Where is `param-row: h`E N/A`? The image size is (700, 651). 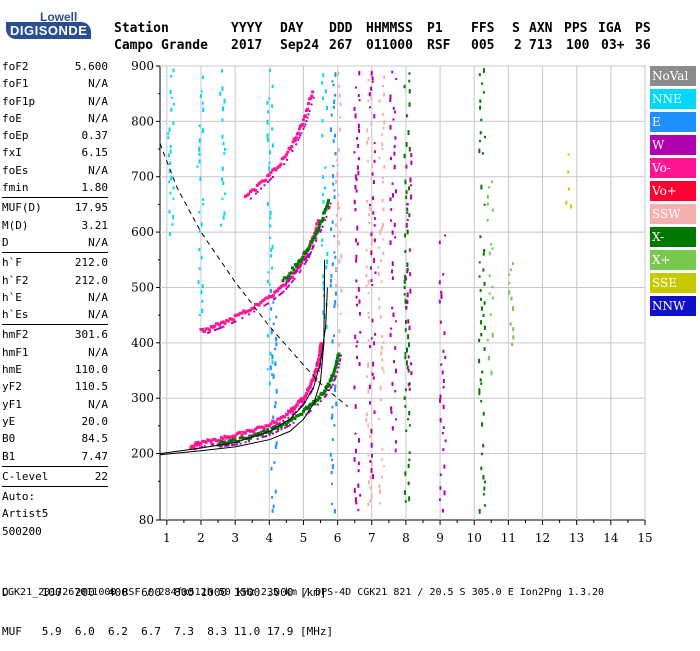
param-row: h`E N/A is located at coordinates (55, 297).